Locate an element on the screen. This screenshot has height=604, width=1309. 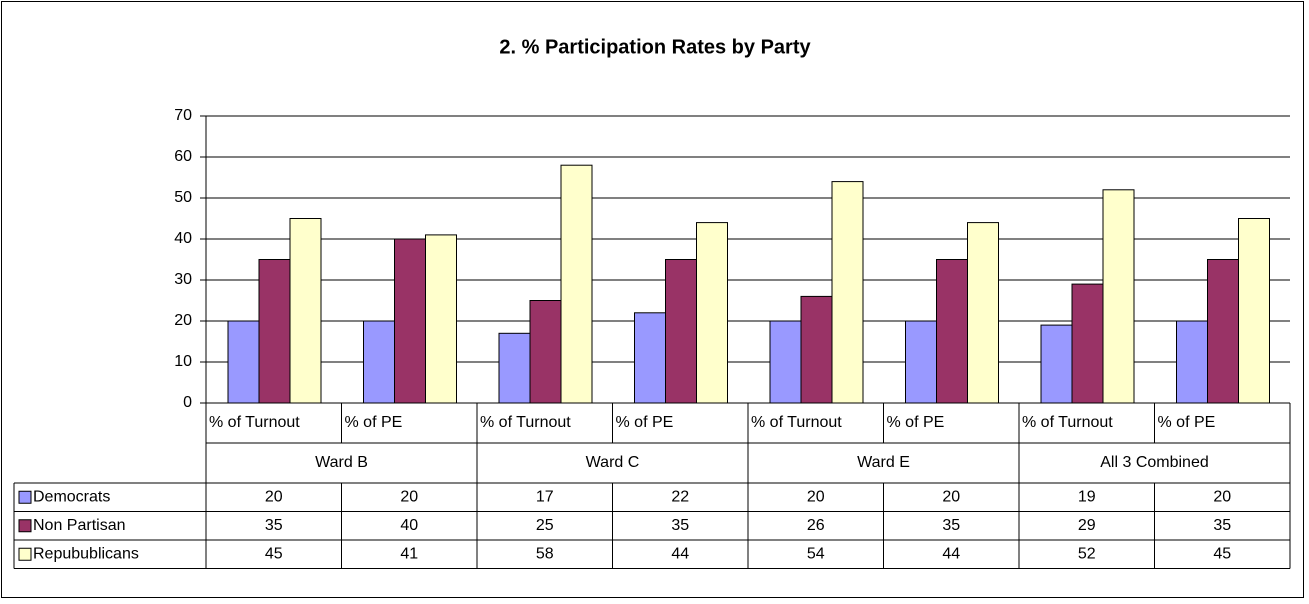
group-label: All 3 Combined is located at coordinates (1154, 462).